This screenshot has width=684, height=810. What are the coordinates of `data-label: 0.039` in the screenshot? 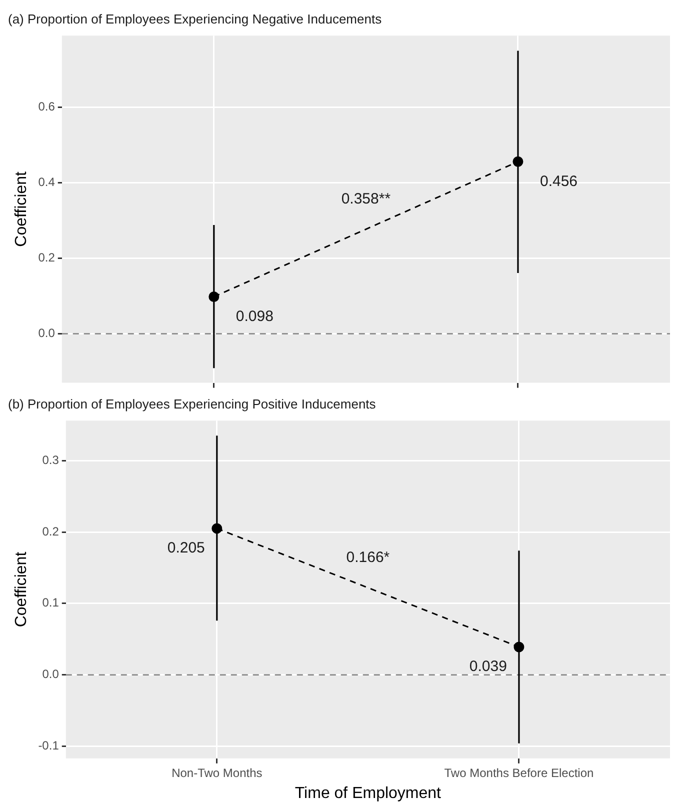 It's located at (488, 667).